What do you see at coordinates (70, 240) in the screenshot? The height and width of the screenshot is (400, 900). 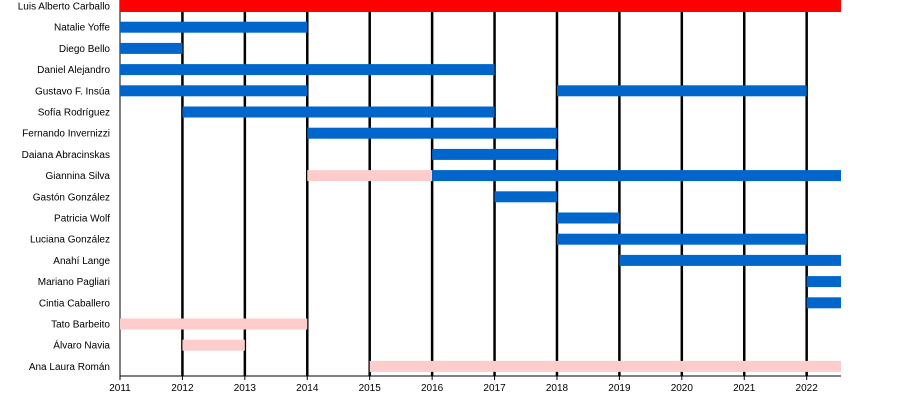 I see `member-label-11: Luciana González` at bounding box center [70, 240].